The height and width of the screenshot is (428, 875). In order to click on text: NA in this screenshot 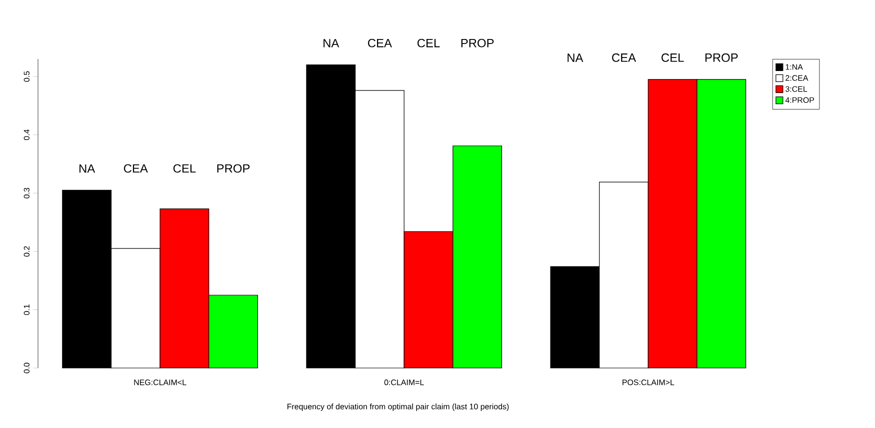, I will do `click(332, 43)`.